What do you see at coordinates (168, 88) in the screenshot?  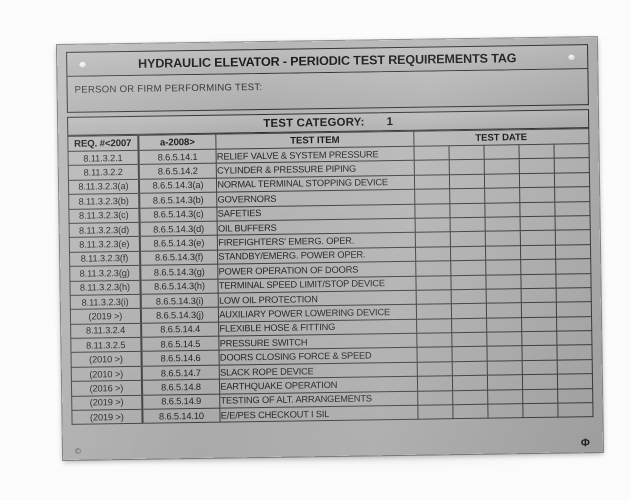 I see `person-or-firm-label: PERSON OR FIRM PERFORMING TEST:` at bounding box center [168, 88].